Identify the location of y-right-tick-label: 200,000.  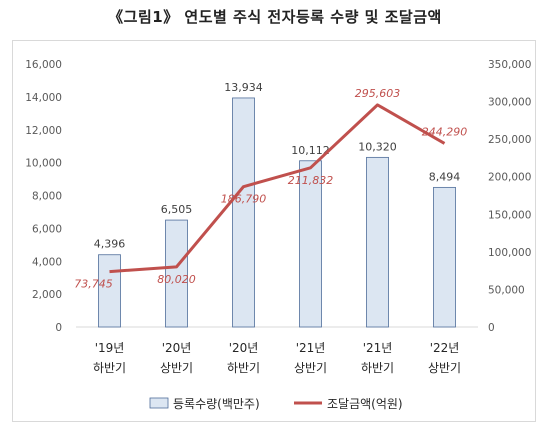
(509, 178).